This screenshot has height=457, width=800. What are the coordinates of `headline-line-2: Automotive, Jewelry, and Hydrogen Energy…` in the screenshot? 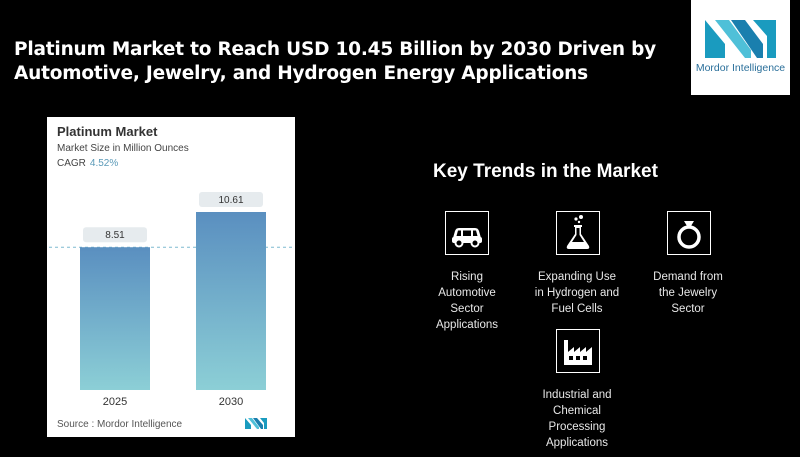 It's located at (301, 73).